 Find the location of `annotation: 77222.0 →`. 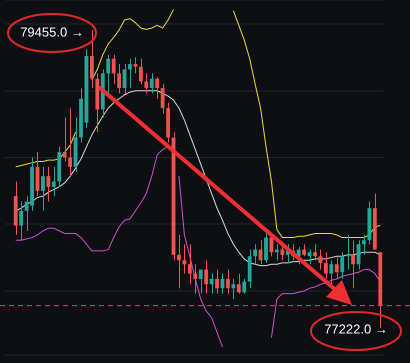

annotation: 77222.0 → is located at coordinates (356, 329).